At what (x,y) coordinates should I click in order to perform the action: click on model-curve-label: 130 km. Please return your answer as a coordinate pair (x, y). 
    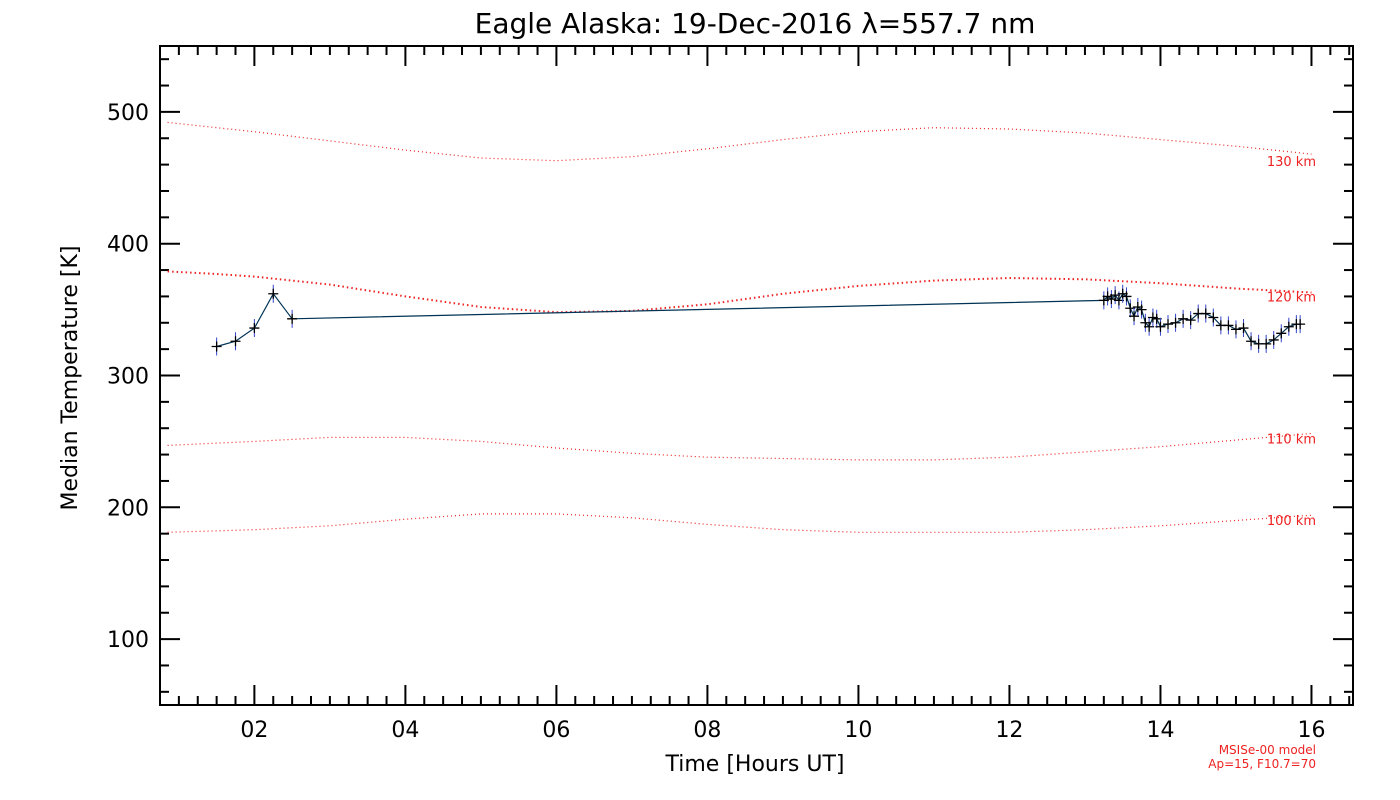
    Looking at the image, I should click on (1291, 162).